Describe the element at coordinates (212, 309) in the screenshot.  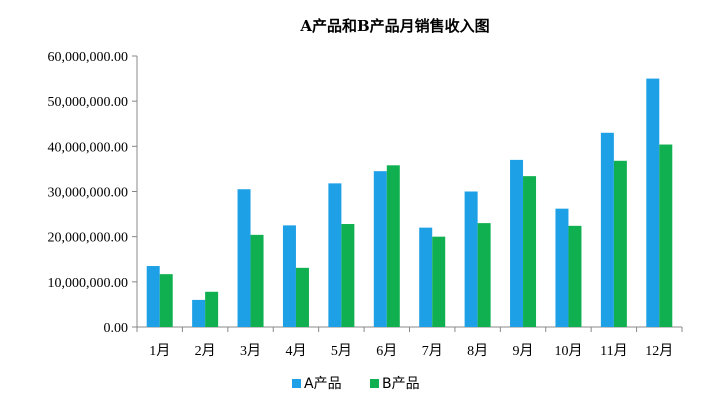
I see `bar-B产品-2月` at that location.